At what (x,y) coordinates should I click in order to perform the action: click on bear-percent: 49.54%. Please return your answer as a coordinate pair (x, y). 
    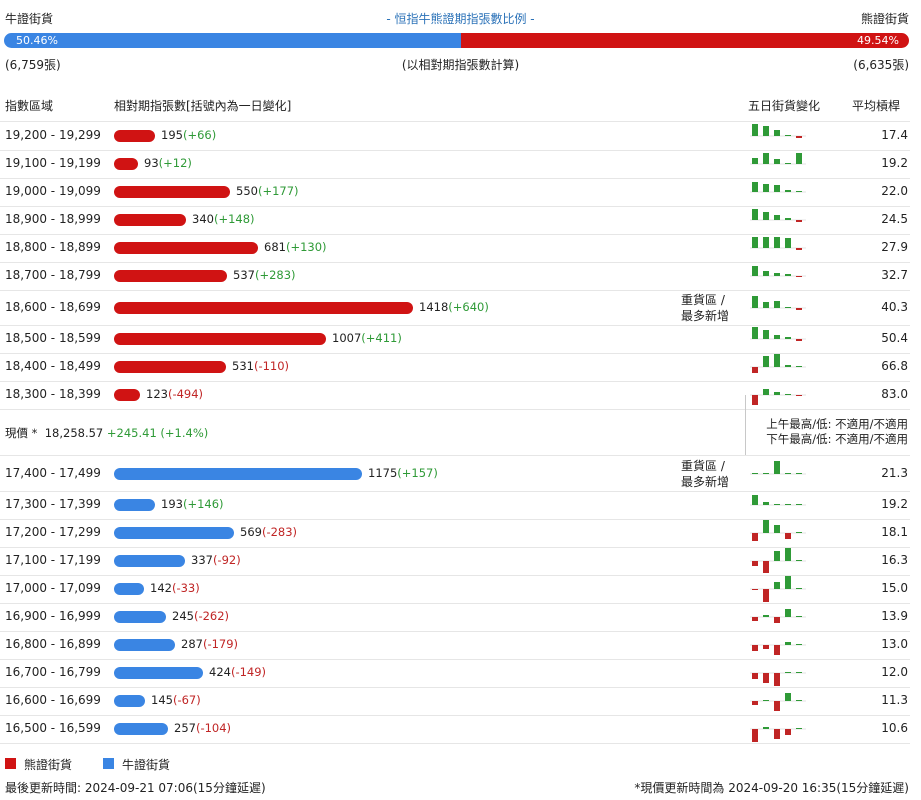
    Looking at the image, I should click on (878, 40).